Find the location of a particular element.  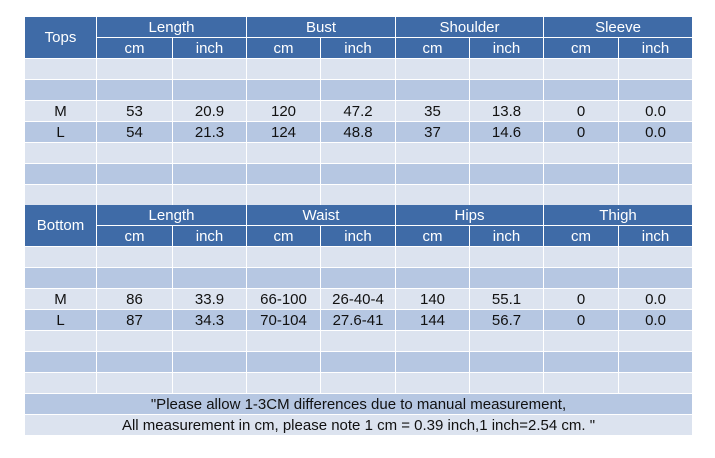

data-cell: 37 is located at coordinates (432, 132).